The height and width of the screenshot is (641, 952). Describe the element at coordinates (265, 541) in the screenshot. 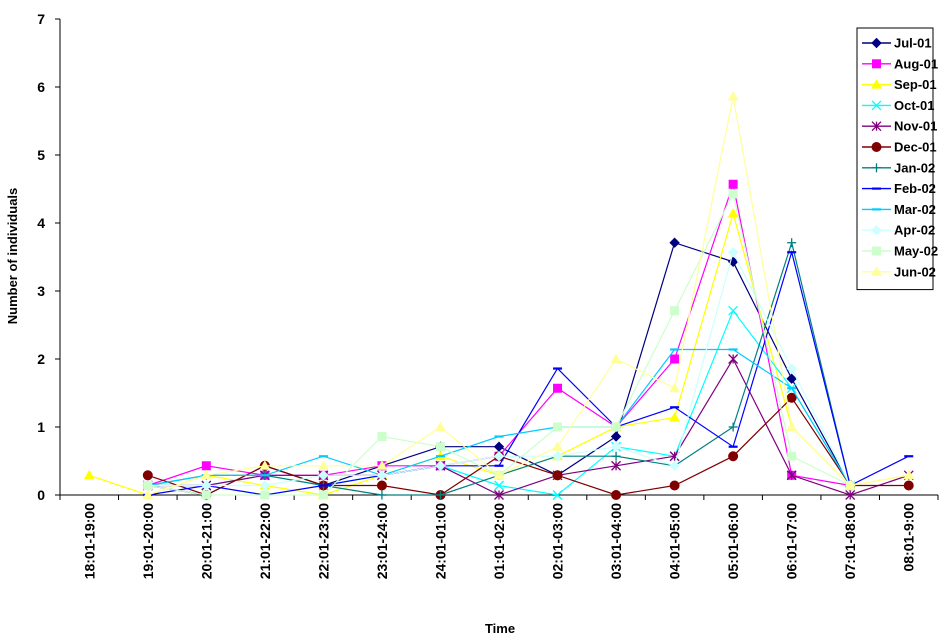

I see `x-tick-label: 21:01-22:00` at that location.